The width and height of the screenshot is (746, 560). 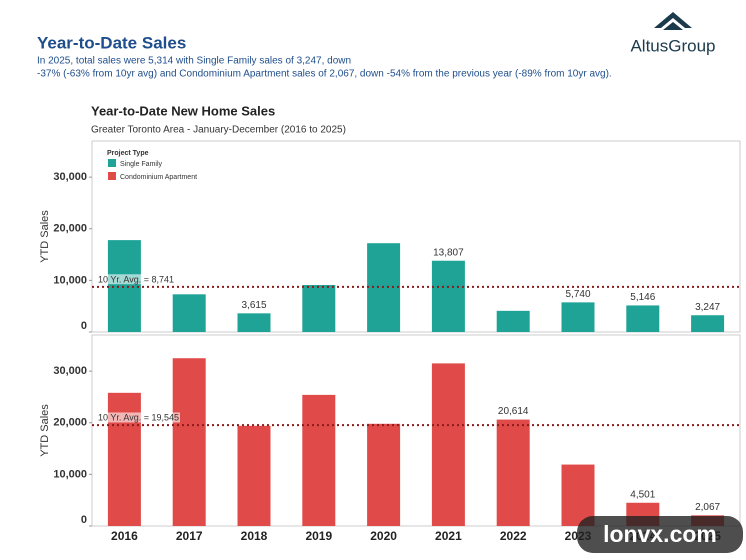 I want to click on value-label: 20,614, so click(x=513, y=411).